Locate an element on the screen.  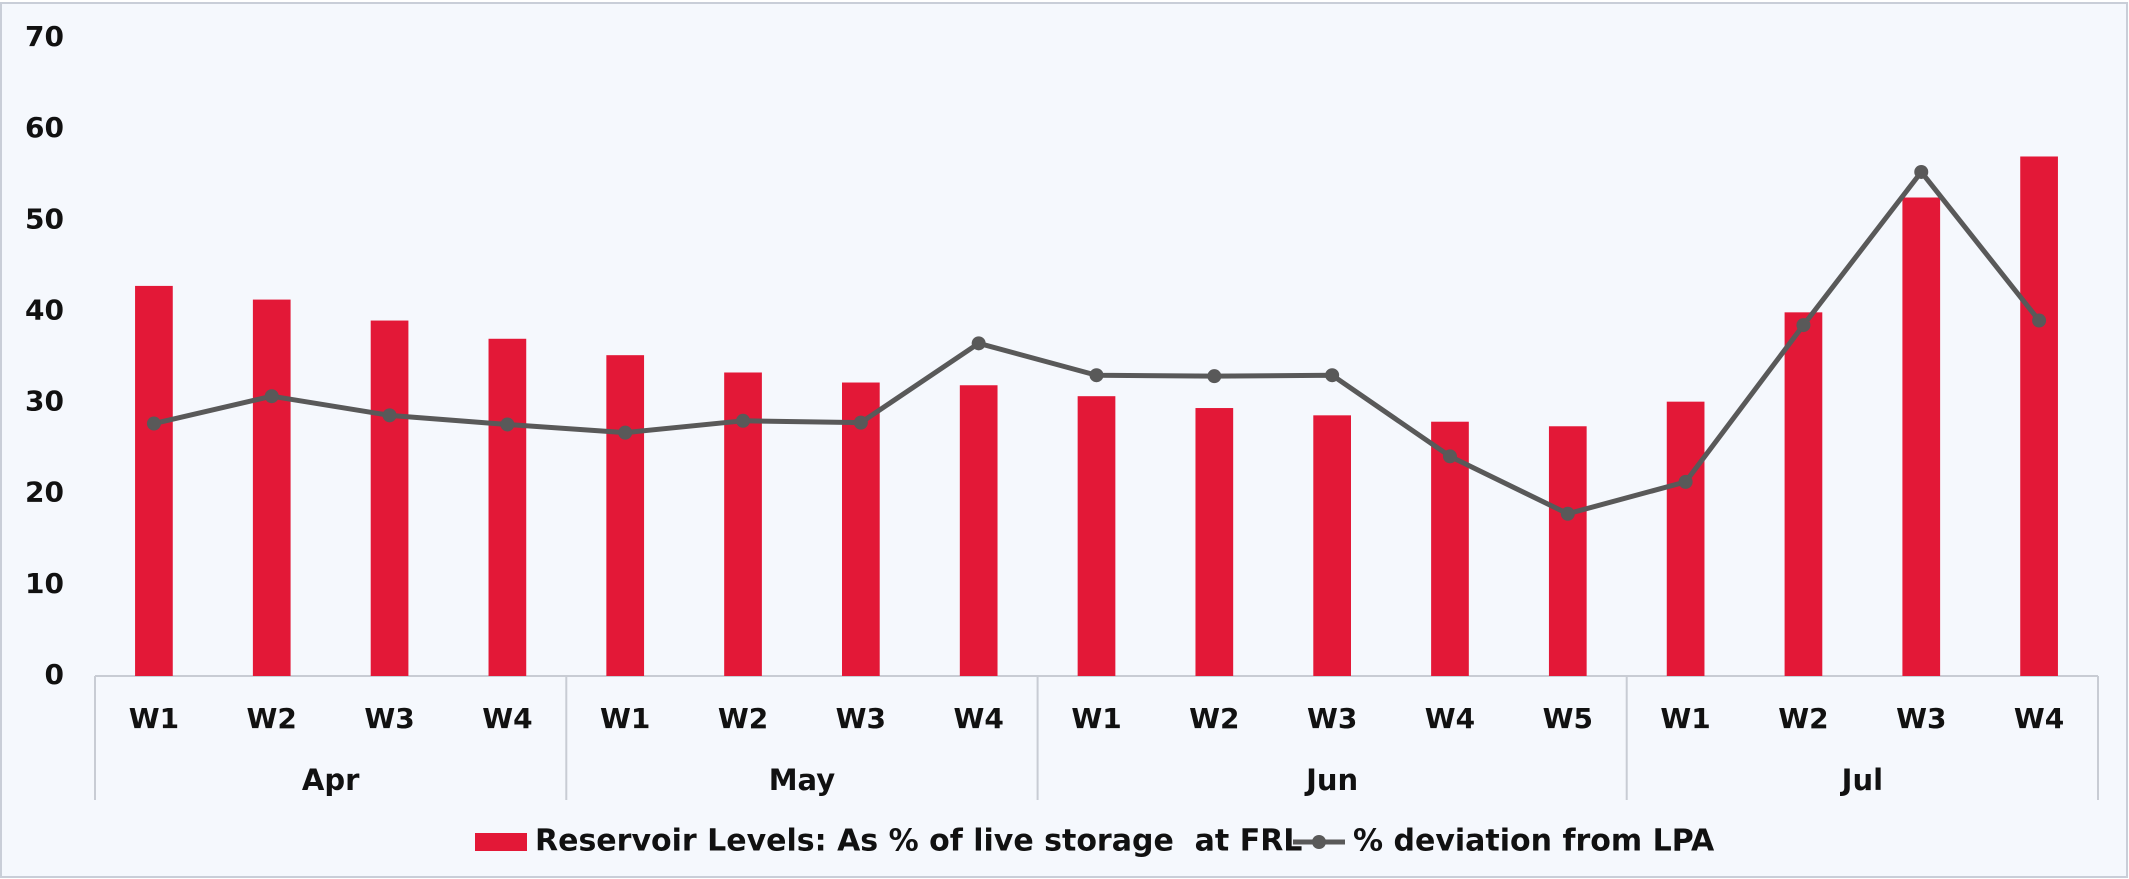
y-tick-label: 40 is located at coordinates (44, 309).